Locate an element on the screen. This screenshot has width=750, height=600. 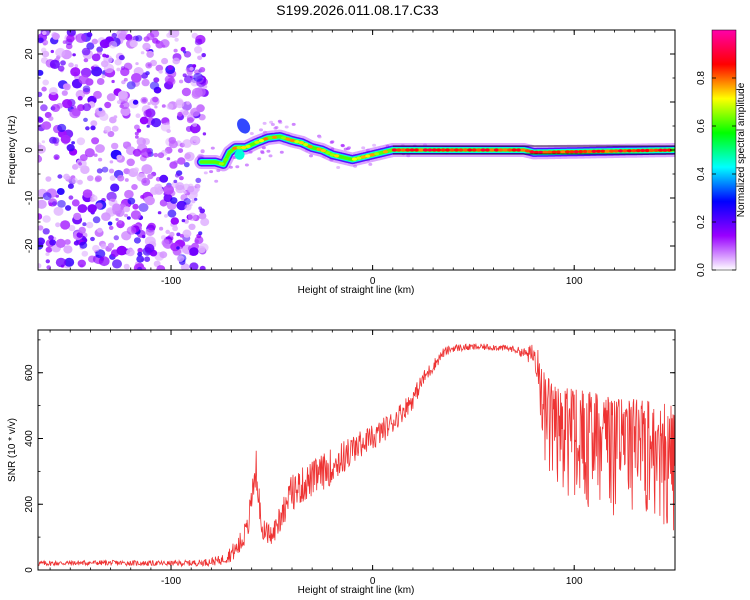
x-tick-label: 100 is located at coordinates (574, 281).